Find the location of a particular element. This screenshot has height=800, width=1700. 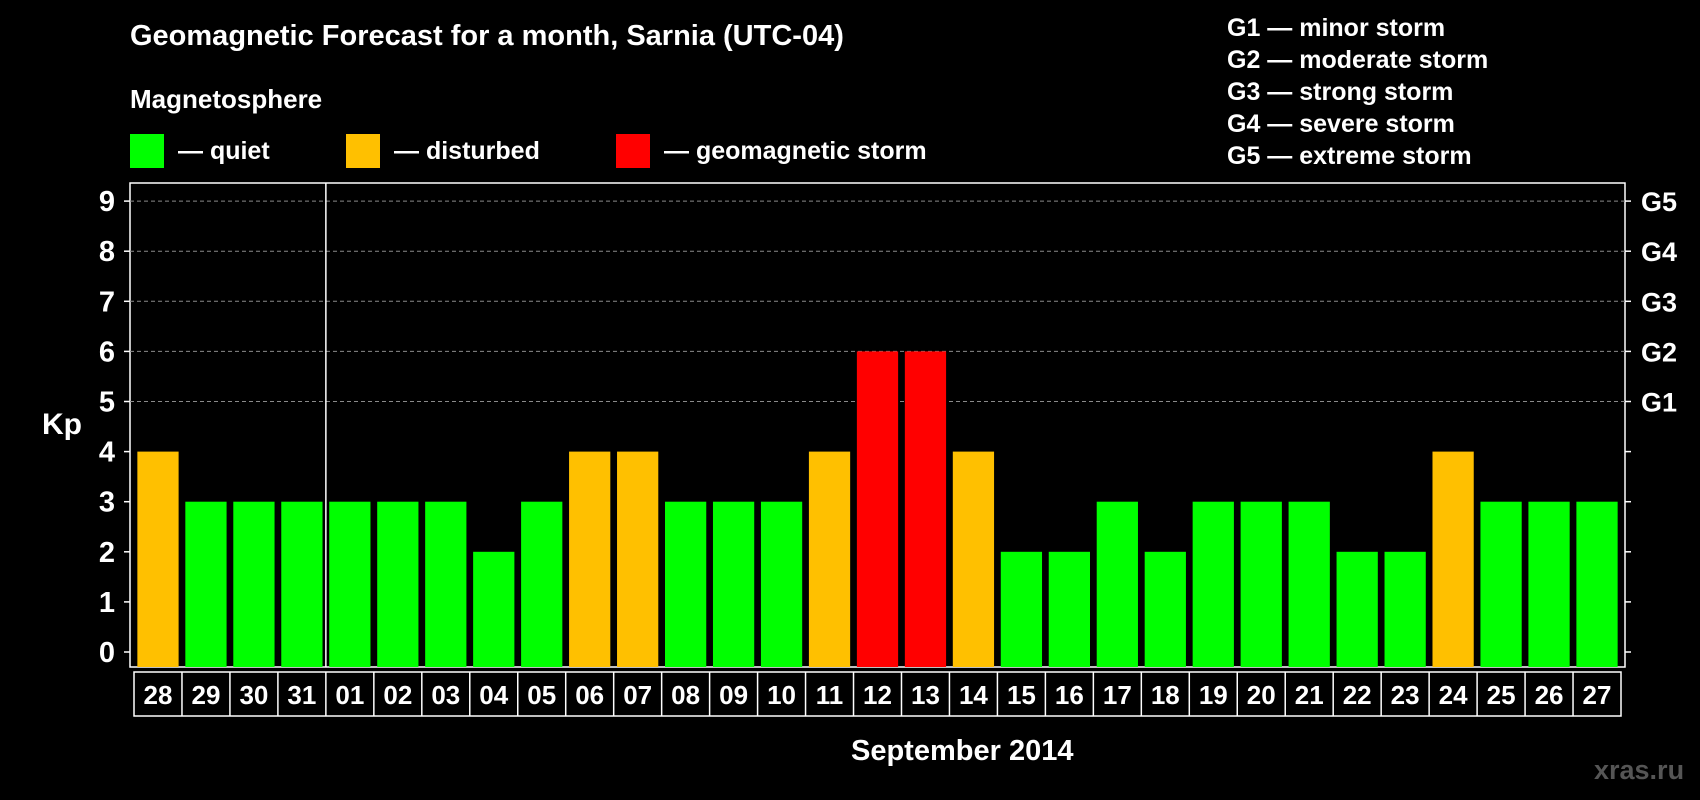

y-axis-label: Kp is located at coordinates (62, 424).